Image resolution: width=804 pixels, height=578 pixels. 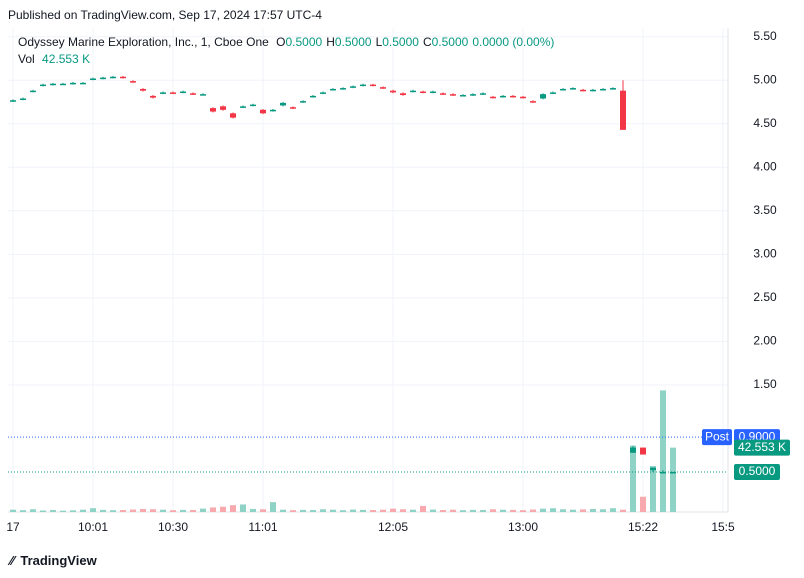 What do you see at coordinates (427, 42) in the screenshot?
I see `ohlc-key: C` at bounding box center [427, 42].